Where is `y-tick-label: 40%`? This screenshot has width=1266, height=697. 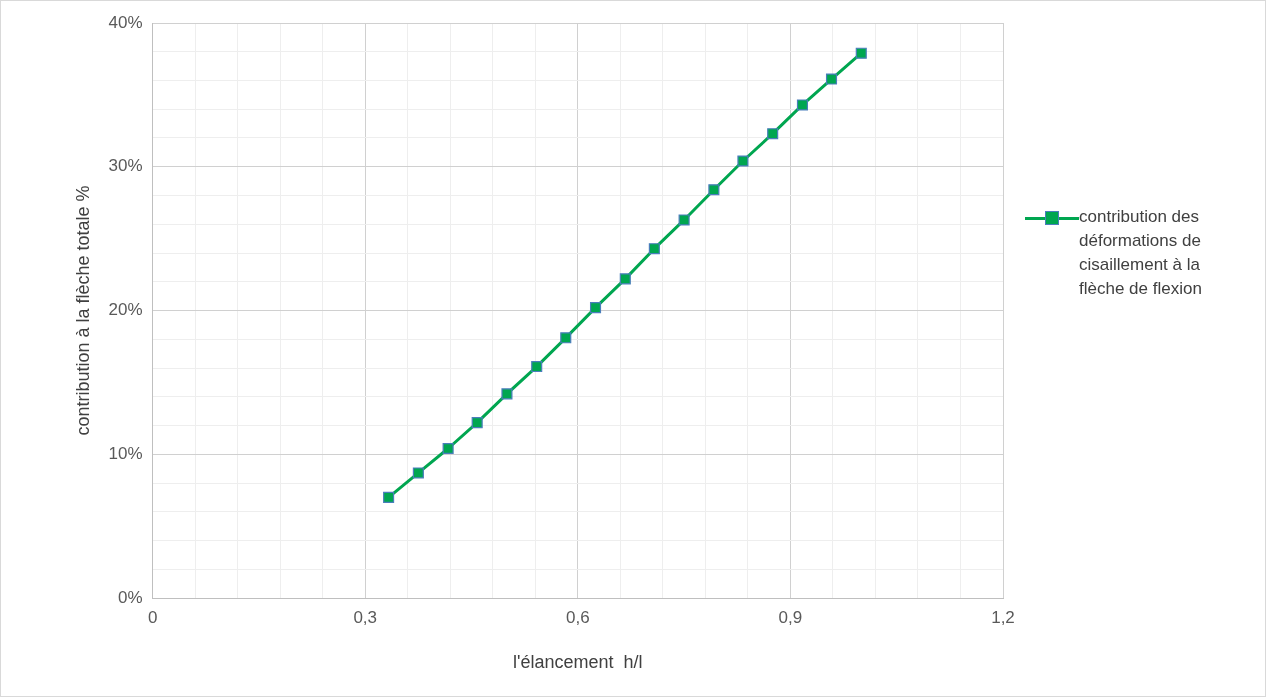 y-tick-label: 40% is located at coordinates (125, 22).